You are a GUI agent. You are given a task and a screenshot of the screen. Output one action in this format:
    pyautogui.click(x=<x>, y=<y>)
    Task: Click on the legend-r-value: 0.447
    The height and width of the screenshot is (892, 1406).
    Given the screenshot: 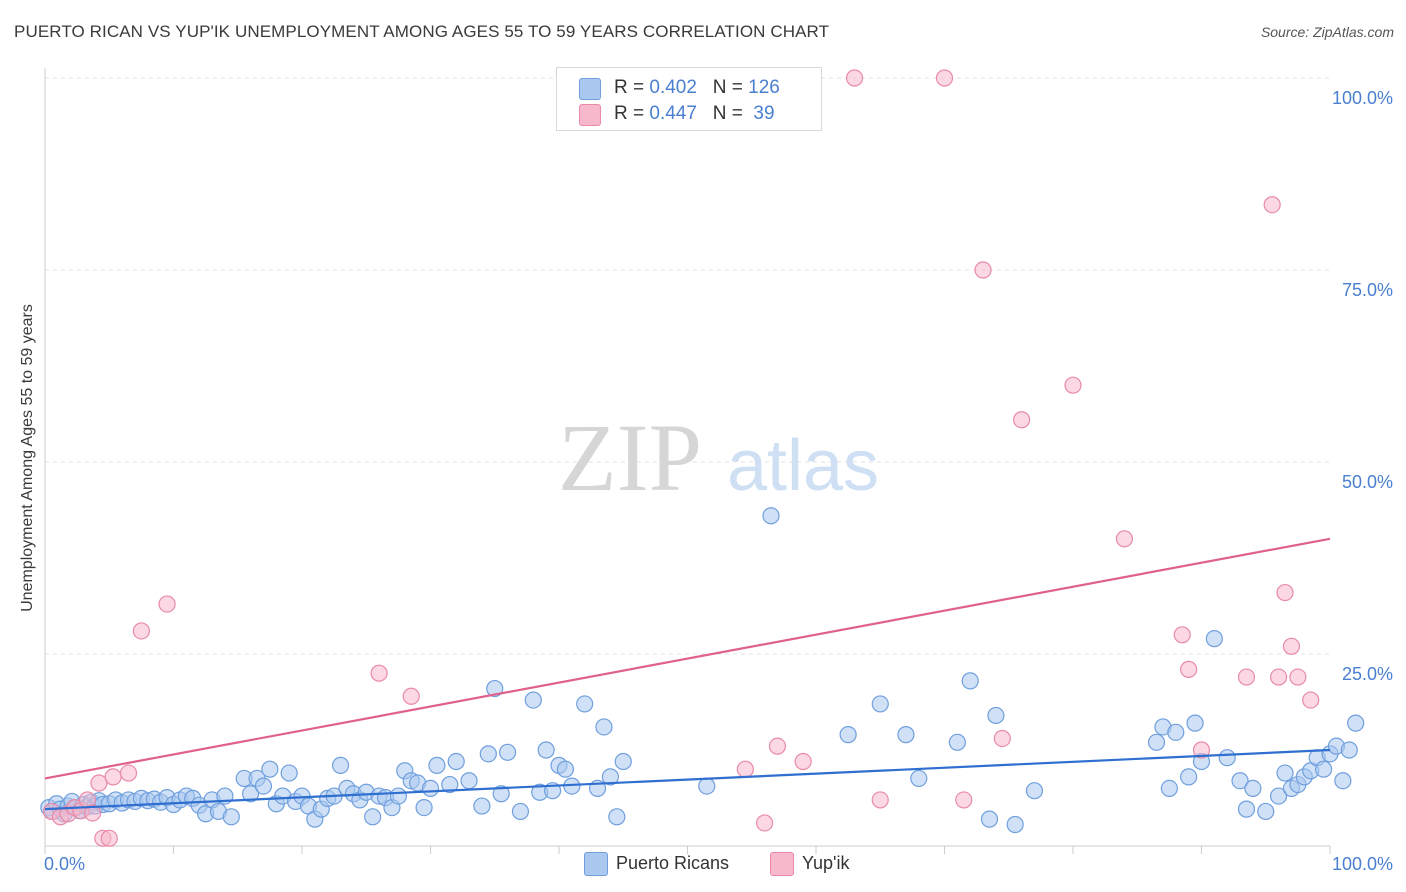 What is the action you would take?
    pyautogui.click(x=673, y=113)
    